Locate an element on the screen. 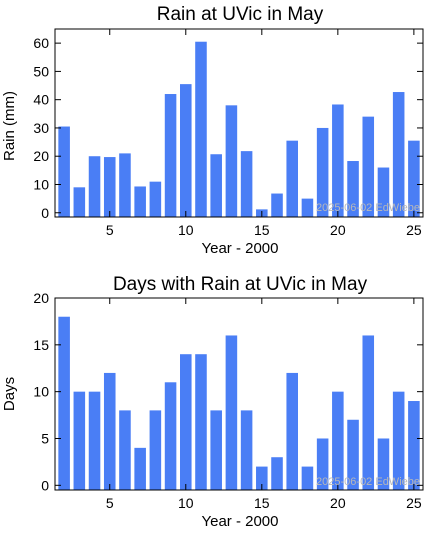 Image resolution: width=430 pixels, height=535 pixels. rain-chart-y-tick-label: 0 is located at coordinates (45, 213).